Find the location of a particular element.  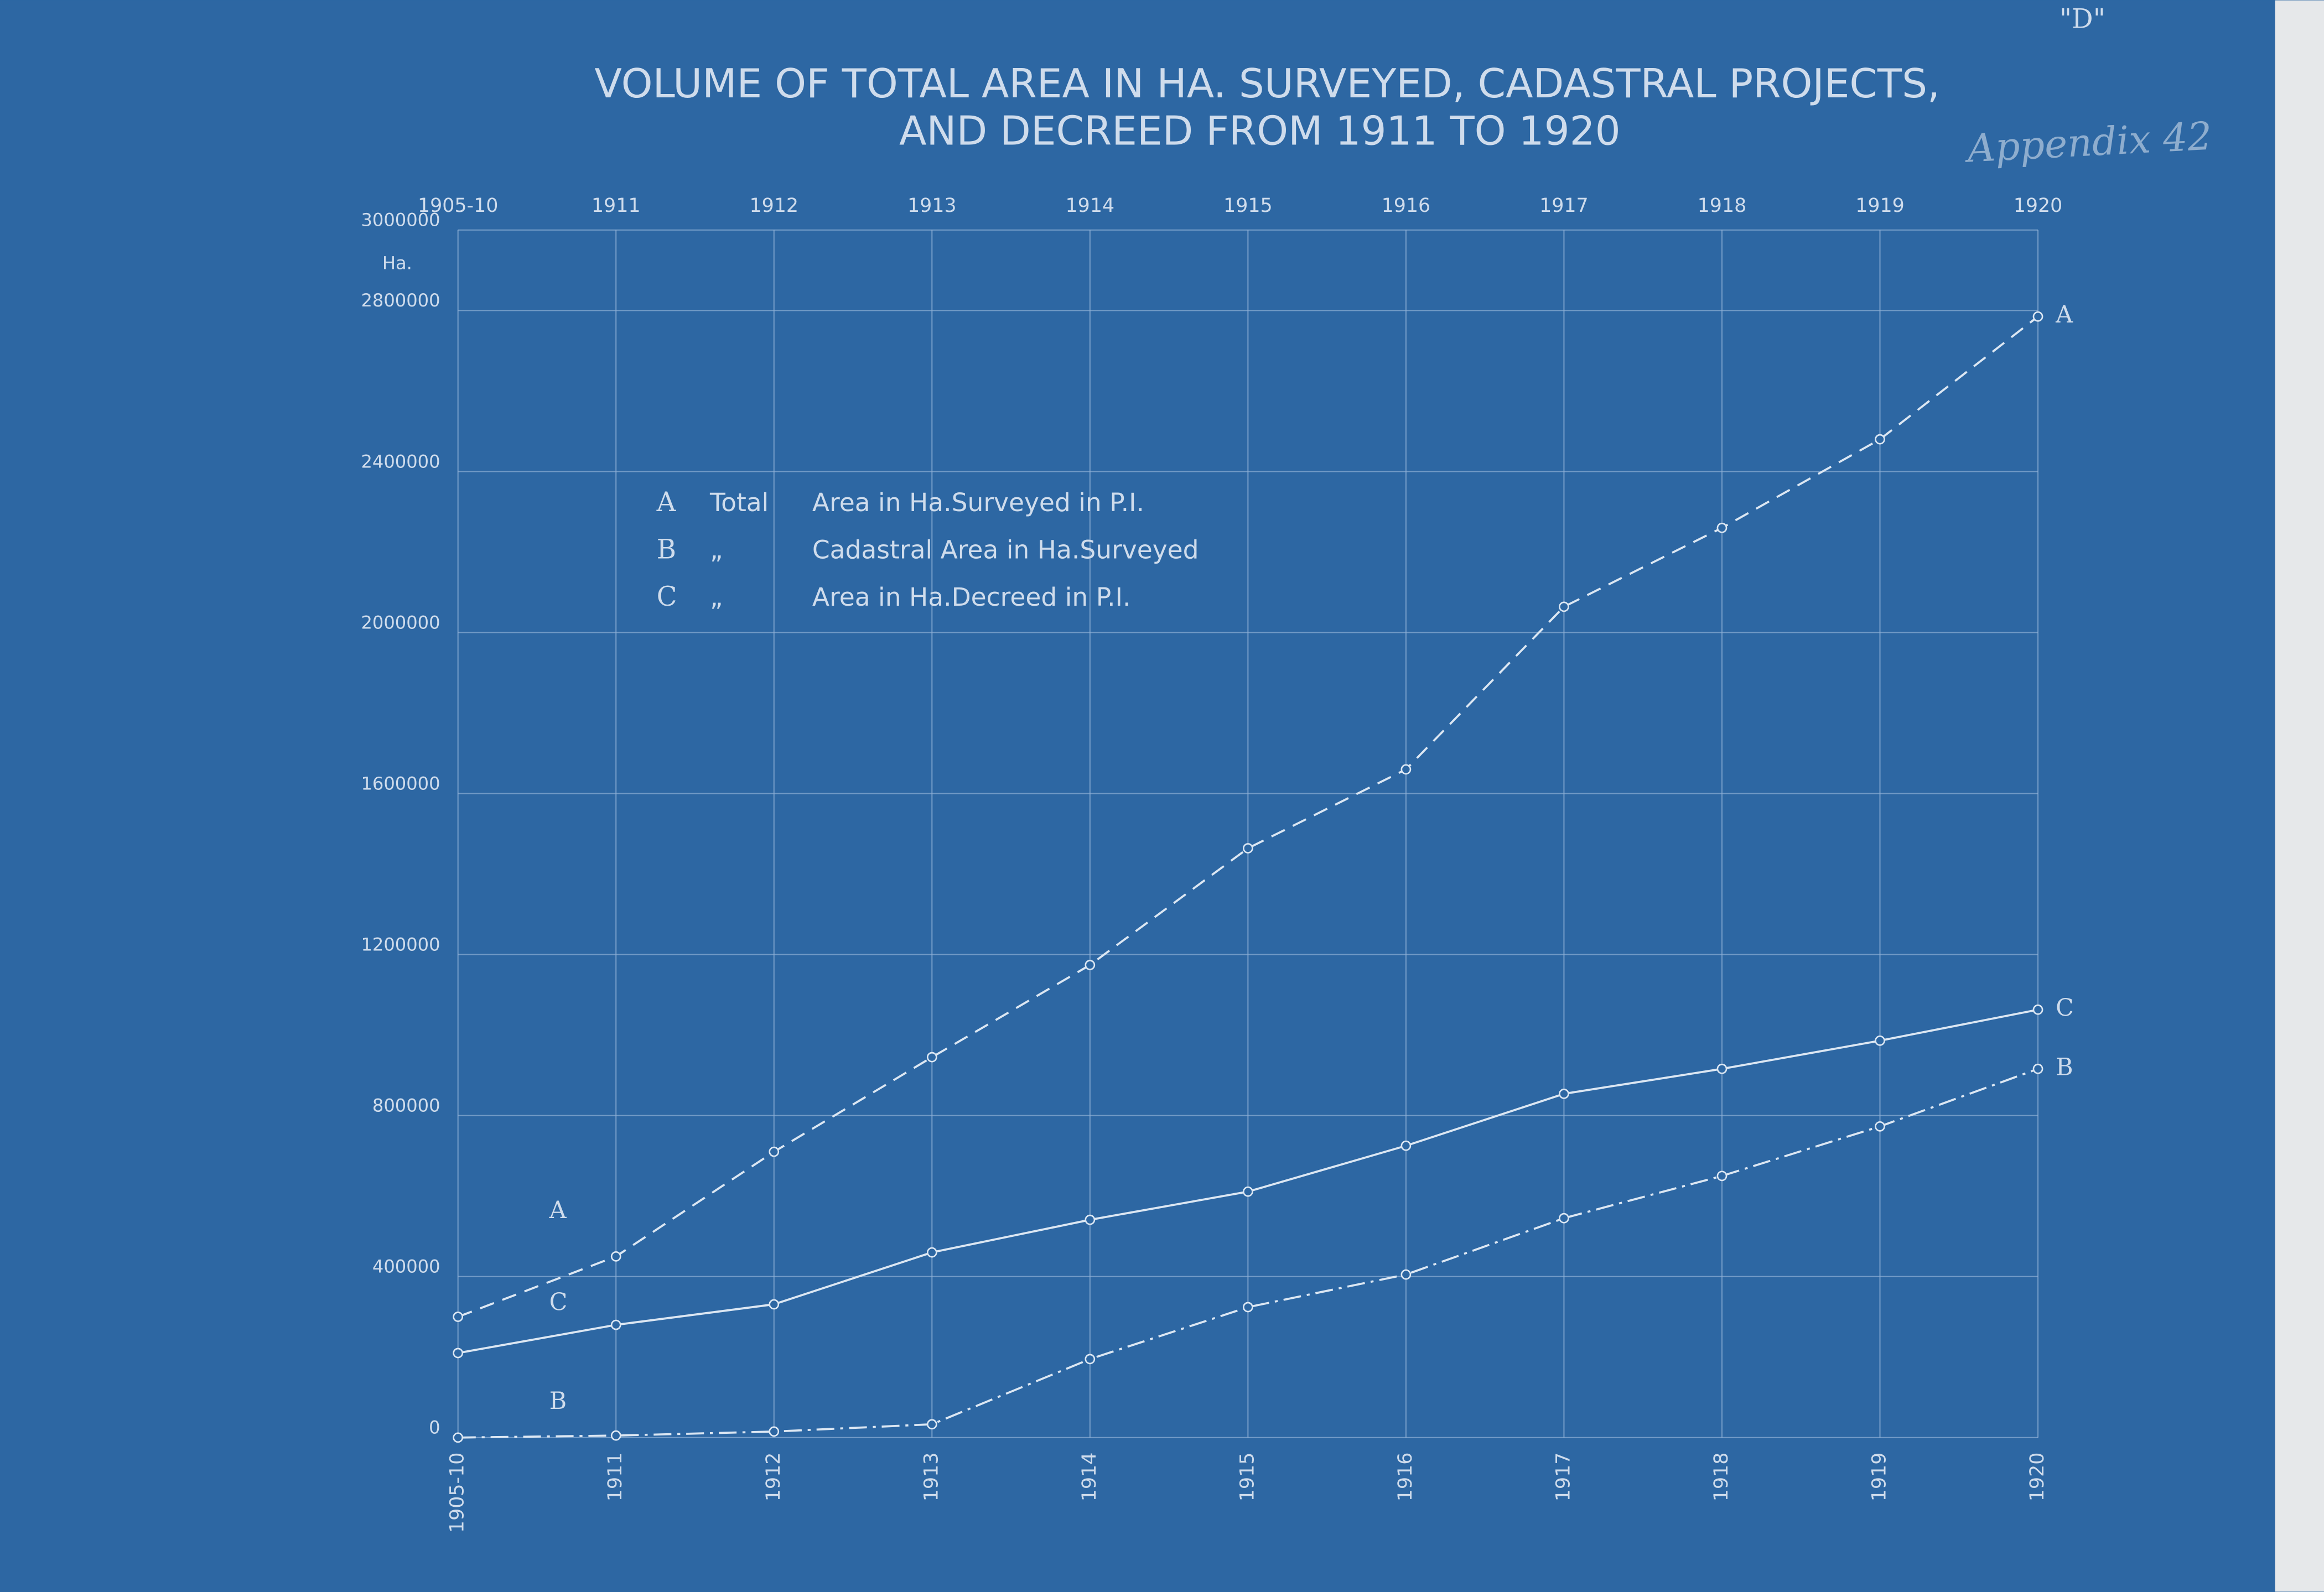

x-tick-label: 1917 is located at coordinates (1563, 1478).